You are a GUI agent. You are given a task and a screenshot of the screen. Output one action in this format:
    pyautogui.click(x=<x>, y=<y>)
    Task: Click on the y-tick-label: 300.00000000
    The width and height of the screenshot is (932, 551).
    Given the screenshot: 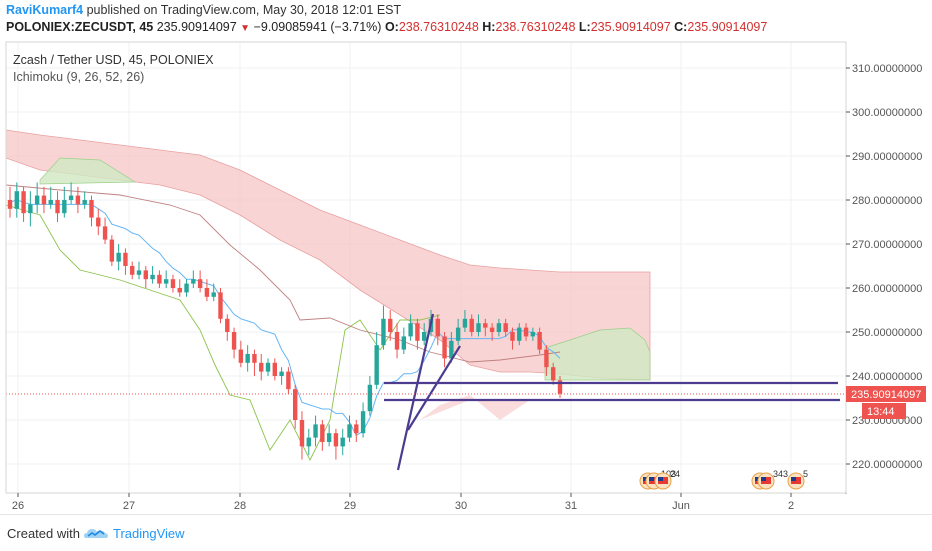 What is the action you would take?
    pyautogui.click(x=887, y=113)
    